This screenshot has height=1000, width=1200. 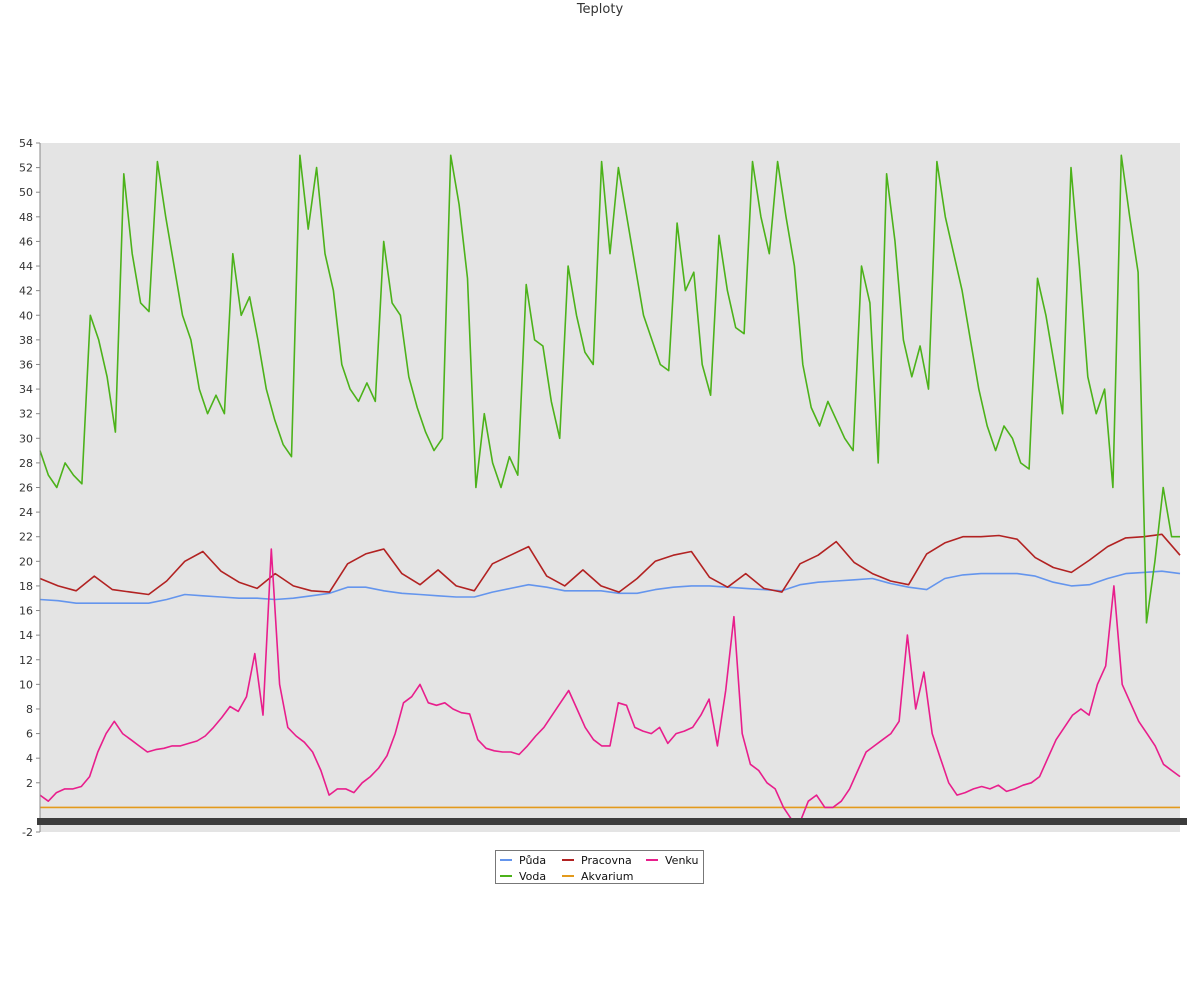 I want to click on y-tick-label-6: 12, so click(x=26, y=660).